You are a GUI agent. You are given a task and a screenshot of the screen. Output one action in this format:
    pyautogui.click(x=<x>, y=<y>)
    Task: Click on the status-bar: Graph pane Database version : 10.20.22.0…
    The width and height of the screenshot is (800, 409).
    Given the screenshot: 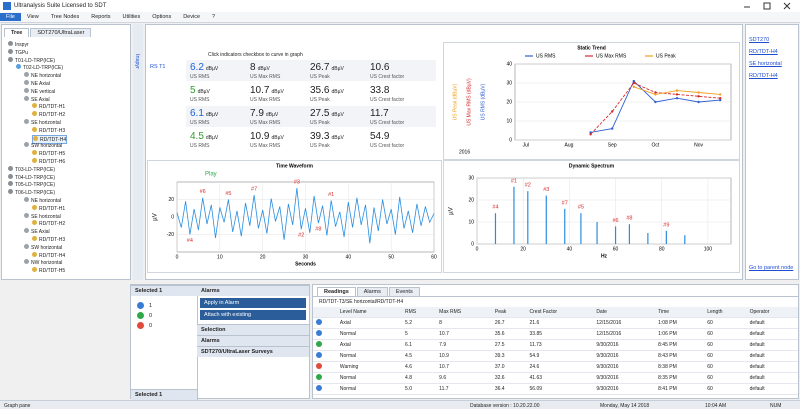 What is the action you would take?
    pyautogui.click(x=400, y=404)
    